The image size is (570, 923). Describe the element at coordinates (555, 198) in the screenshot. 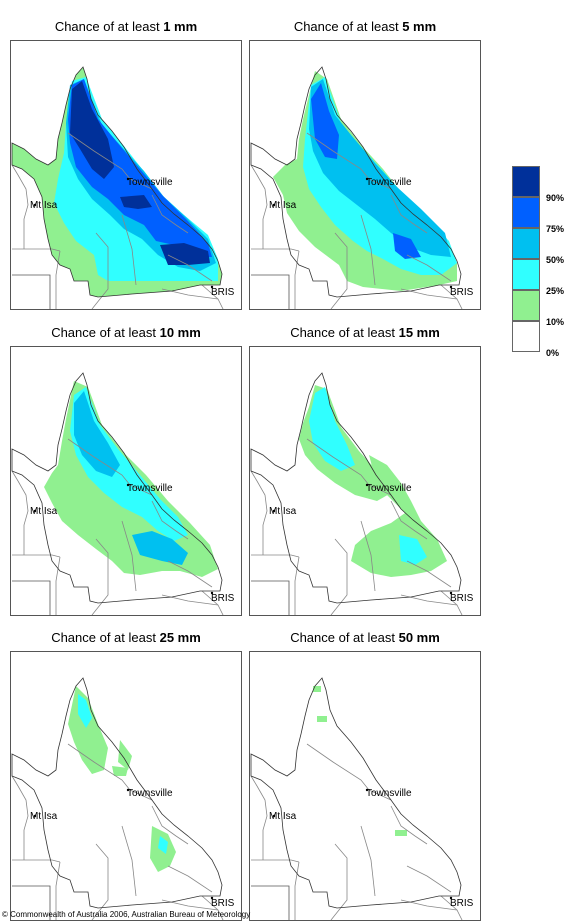

I see `legend-label-90: 90%` at that location.